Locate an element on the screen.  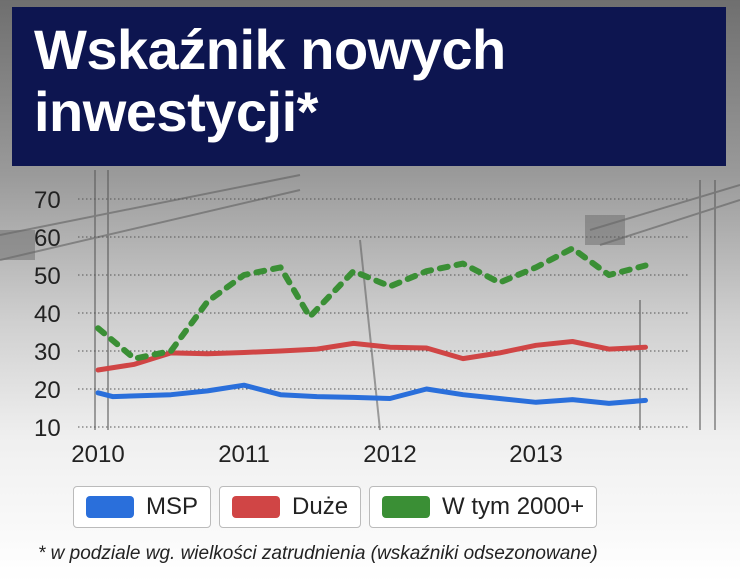
x-tick-label-2013: 2013 is located at coordinates (535, 454).